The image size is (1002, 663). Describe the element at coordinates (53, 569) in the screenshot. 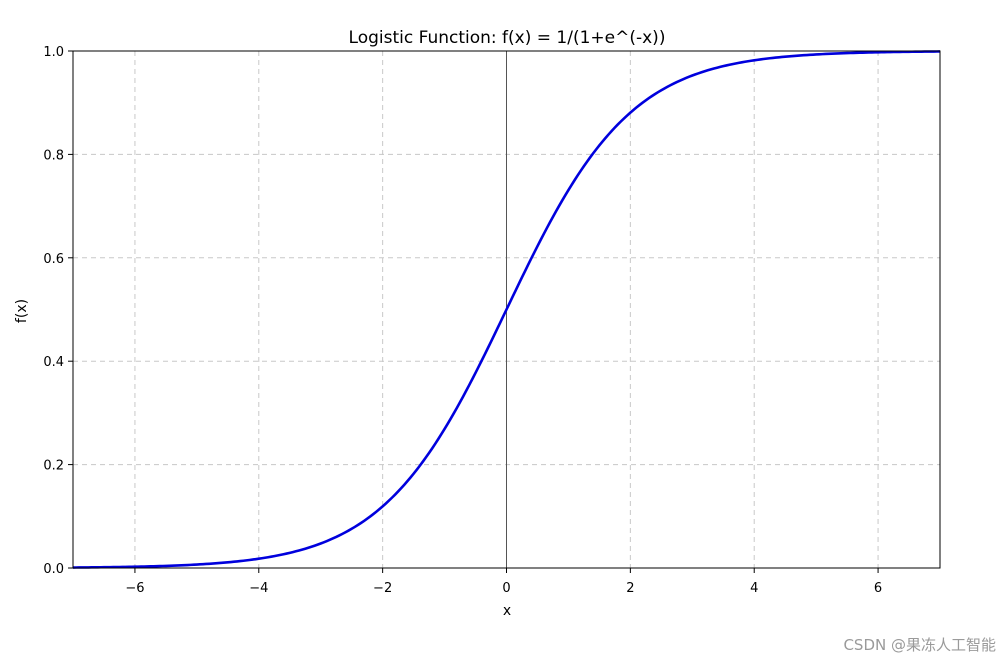

I see `y-tick-label: 0.0` at that location.